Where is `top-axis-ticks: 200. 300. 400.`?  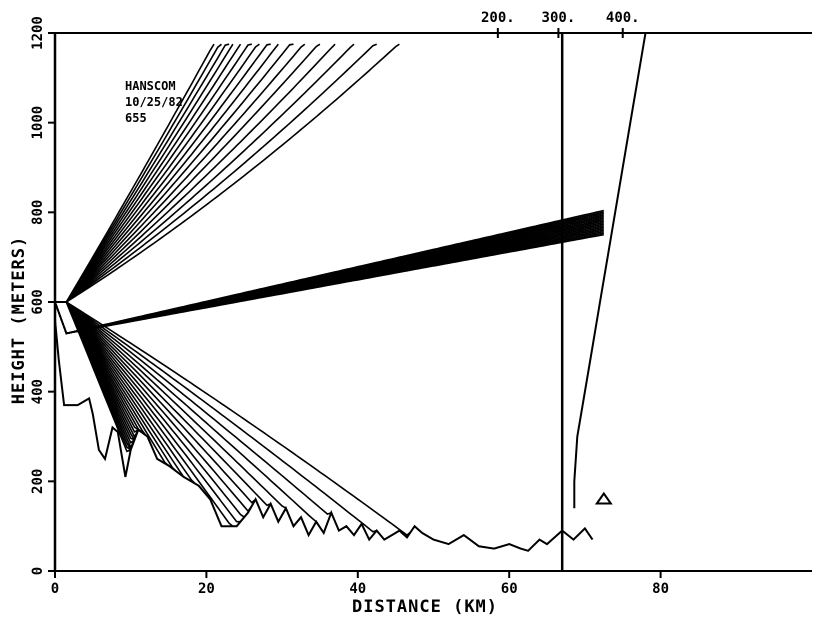
top-axis-ticks: 200. 300. 400. is located at coordinates (560, 24).